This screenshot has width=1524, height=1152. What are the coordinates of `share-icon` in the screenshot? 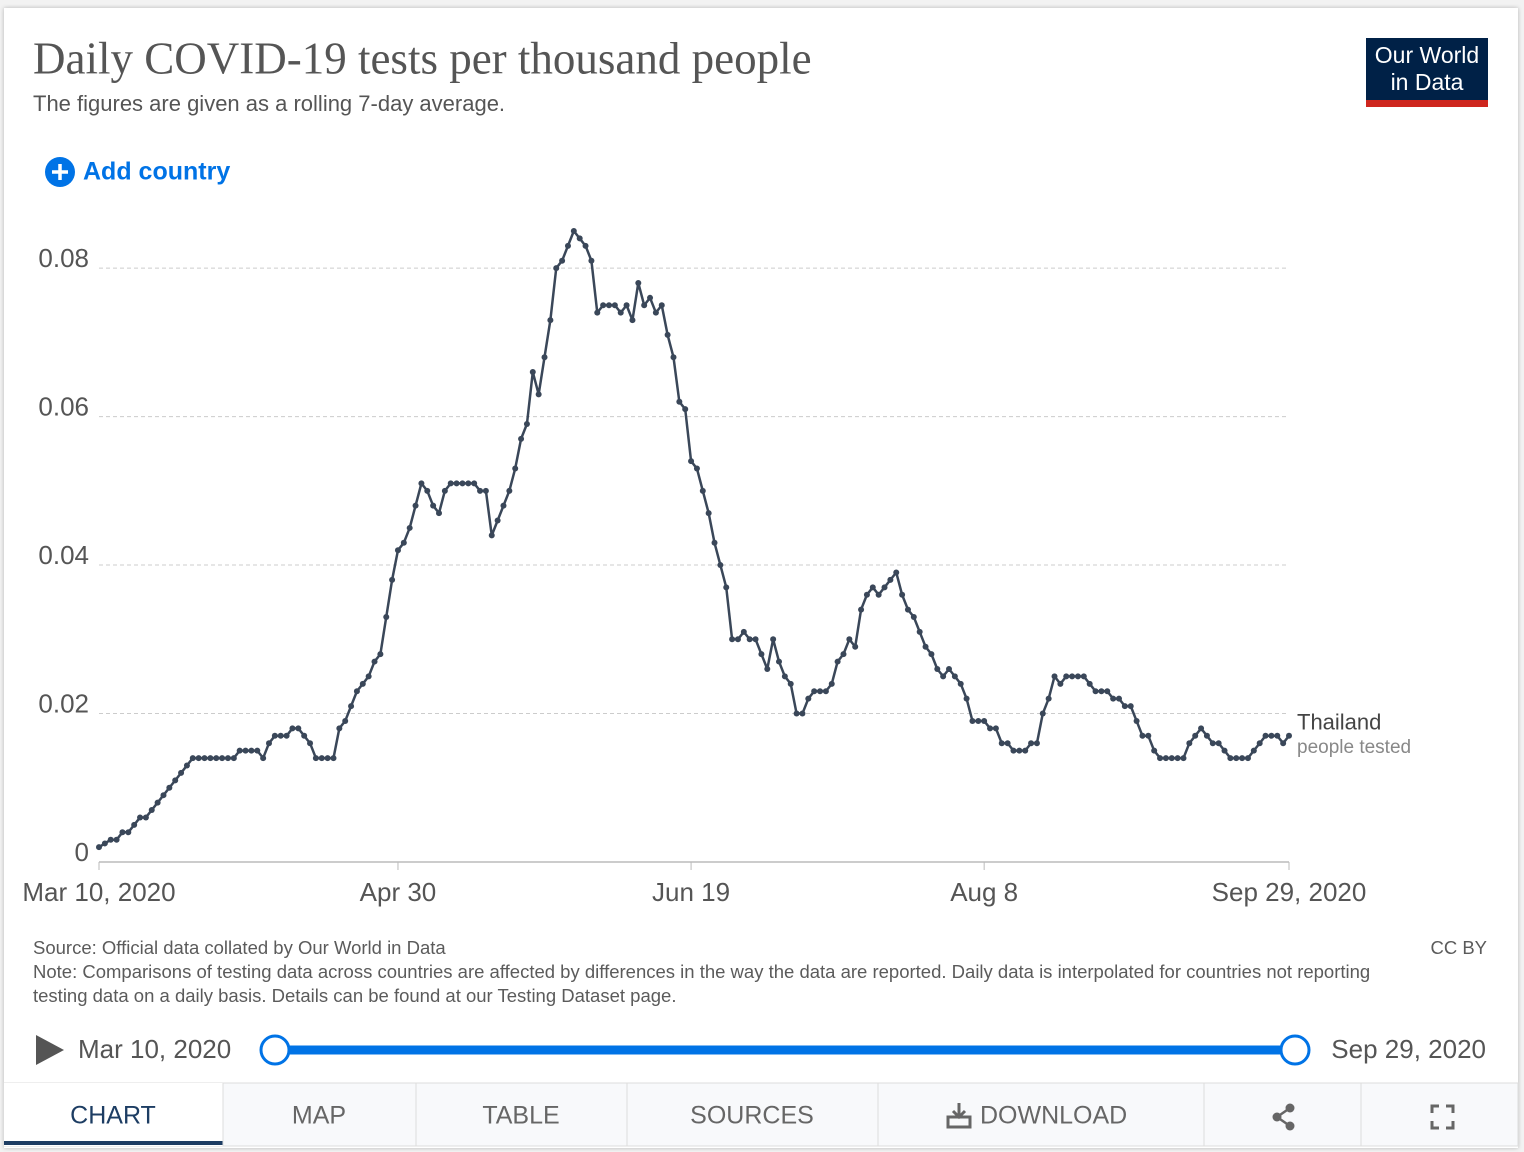 It's located at (1283, 1117).